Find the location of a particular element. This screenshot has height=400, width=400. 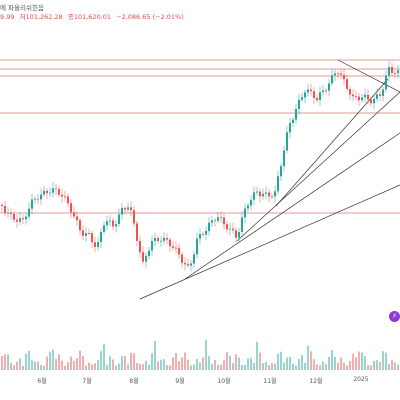

legend-value-close: 종101,620.01 is located at coordinates (89, 16).